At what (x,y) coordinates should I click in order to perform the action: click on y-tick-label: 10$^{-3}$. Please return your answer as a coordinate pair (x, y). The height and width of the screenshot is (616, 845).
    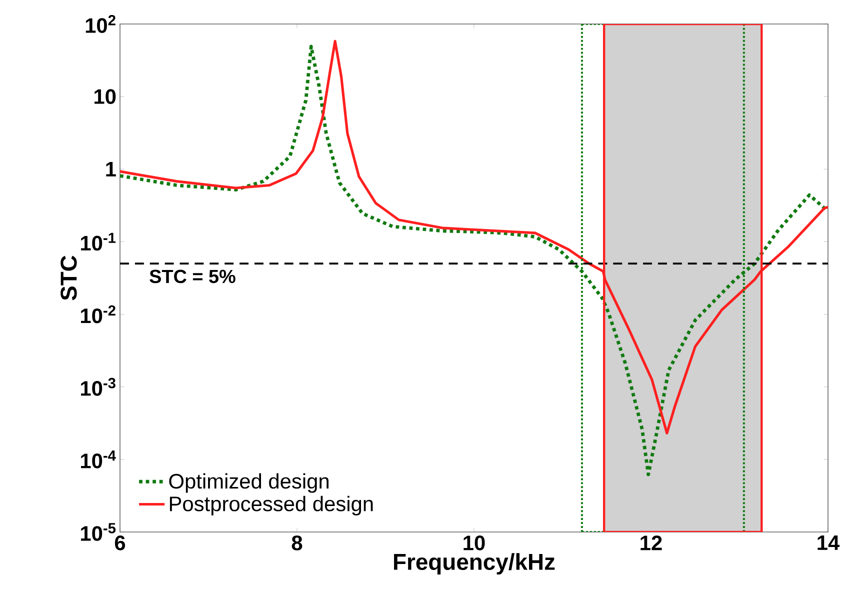
    Looking at the image, I should click on (98, 387).